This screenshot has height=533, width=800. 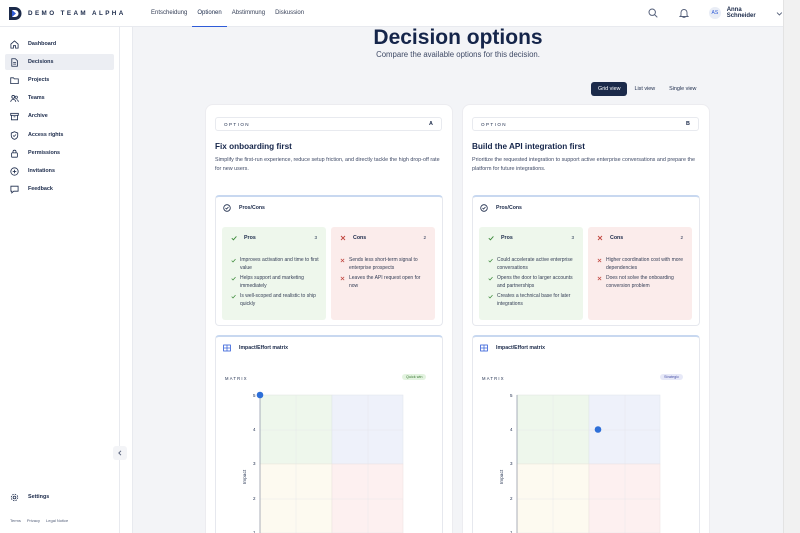 I want to click on quadrant-avoid, so click(x=624, y=498).